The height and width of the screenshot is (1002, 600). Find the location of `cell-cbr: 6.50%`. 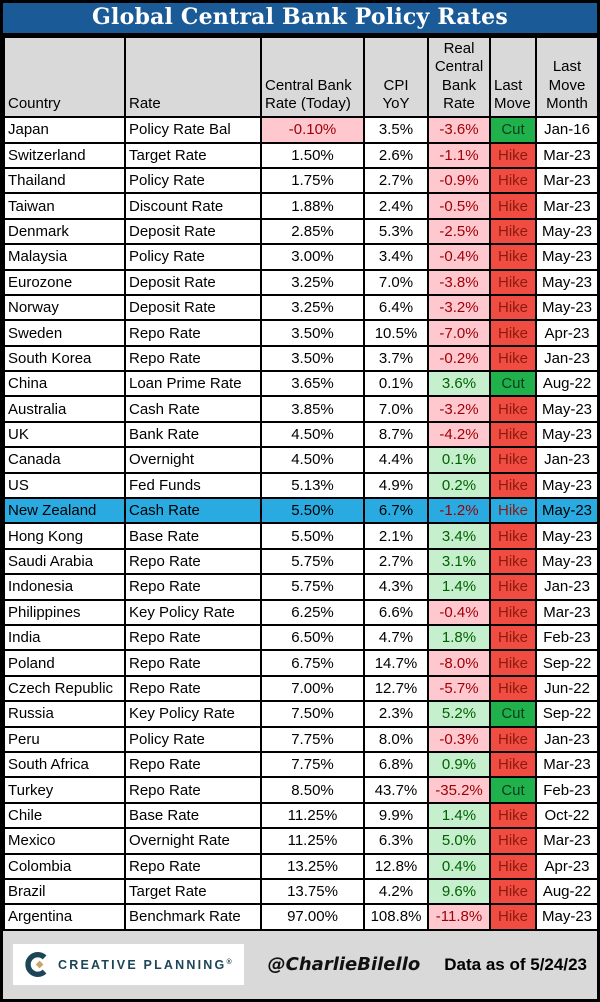

cell-cbr: 6.50% is located at coordinates (312, 637).